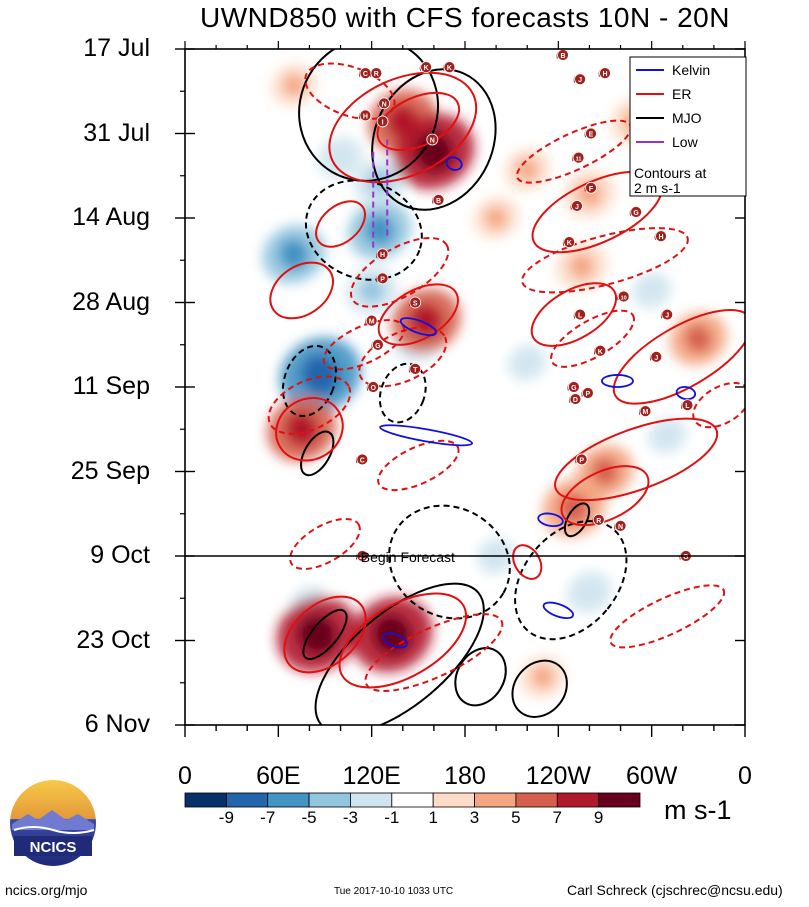  I want to click on storm-marker: T, so click(415, 368).